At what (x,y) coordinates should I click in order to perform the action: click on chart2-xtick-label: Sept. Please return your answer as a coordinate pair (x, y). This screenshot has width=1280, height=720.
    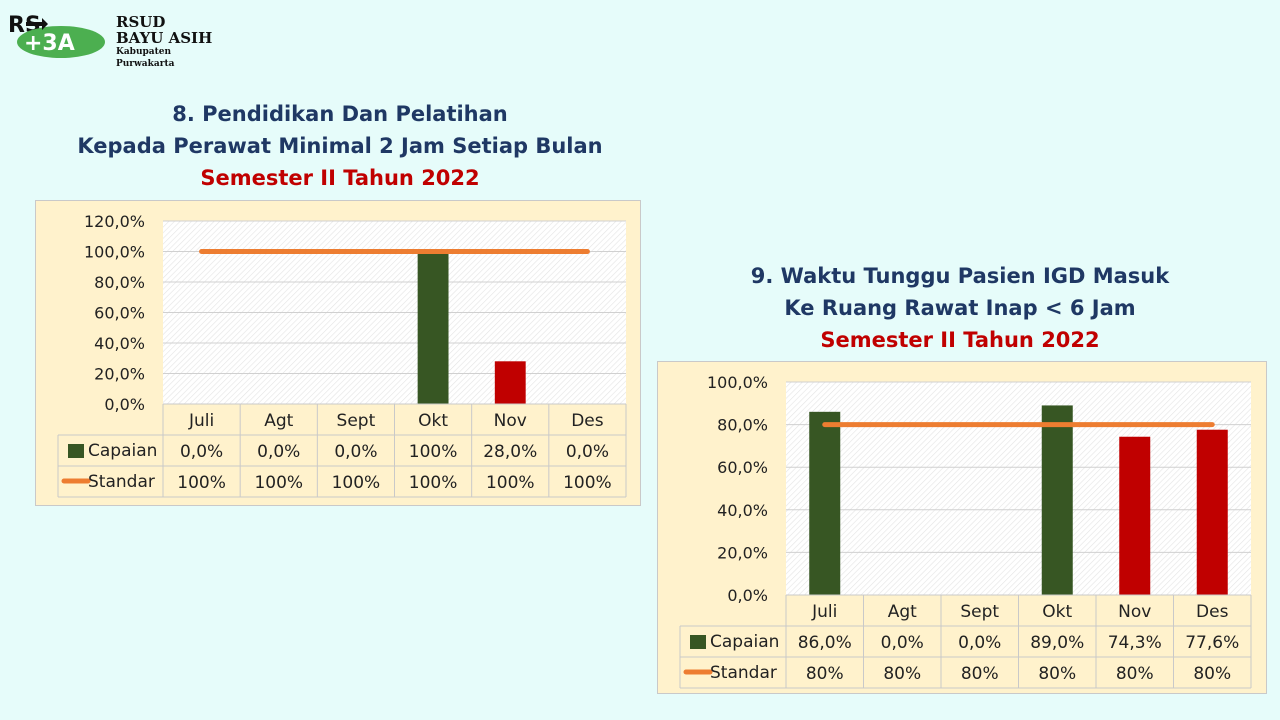
    Looking at the image, I should click on (979, 612).